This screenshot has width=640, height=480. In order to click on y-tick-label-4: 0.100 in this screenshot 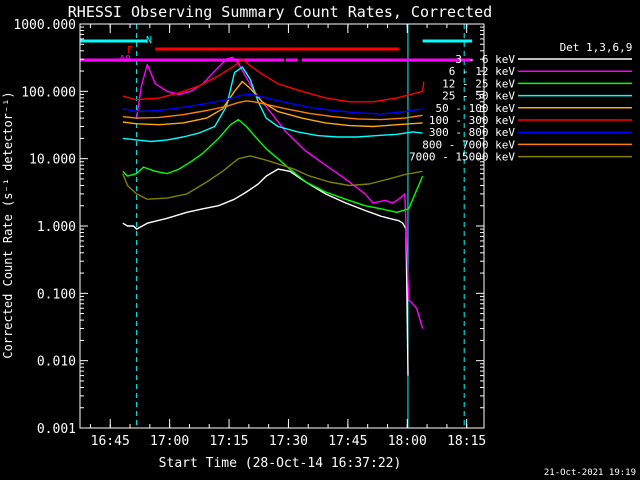, I will do `click(56, 294)`.